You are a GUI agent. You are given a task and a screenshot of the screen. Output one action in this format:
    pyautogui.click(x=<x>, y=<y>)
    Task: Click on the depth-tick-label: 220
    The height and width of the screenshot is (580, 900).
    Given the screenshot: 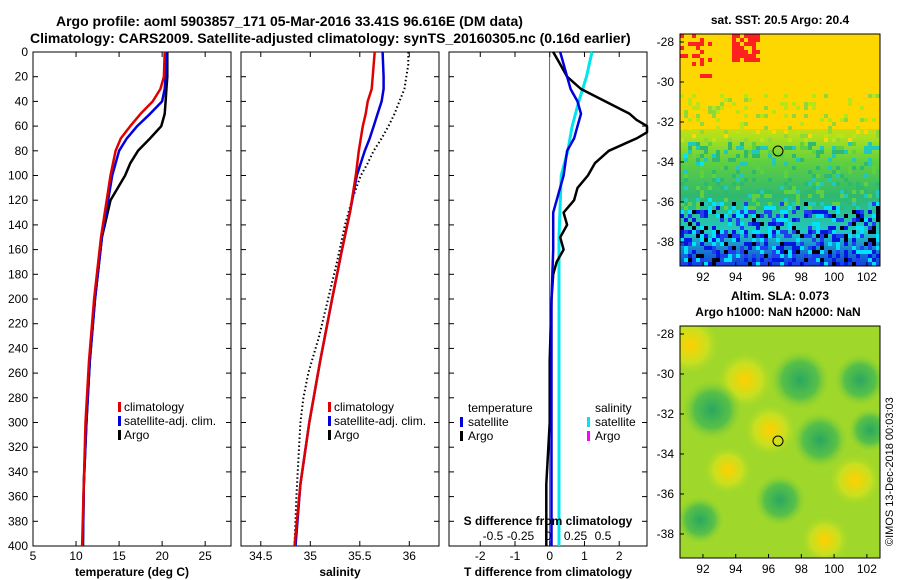 What is the action you would take?
    pyautogui.click(x=18, y=324)
    